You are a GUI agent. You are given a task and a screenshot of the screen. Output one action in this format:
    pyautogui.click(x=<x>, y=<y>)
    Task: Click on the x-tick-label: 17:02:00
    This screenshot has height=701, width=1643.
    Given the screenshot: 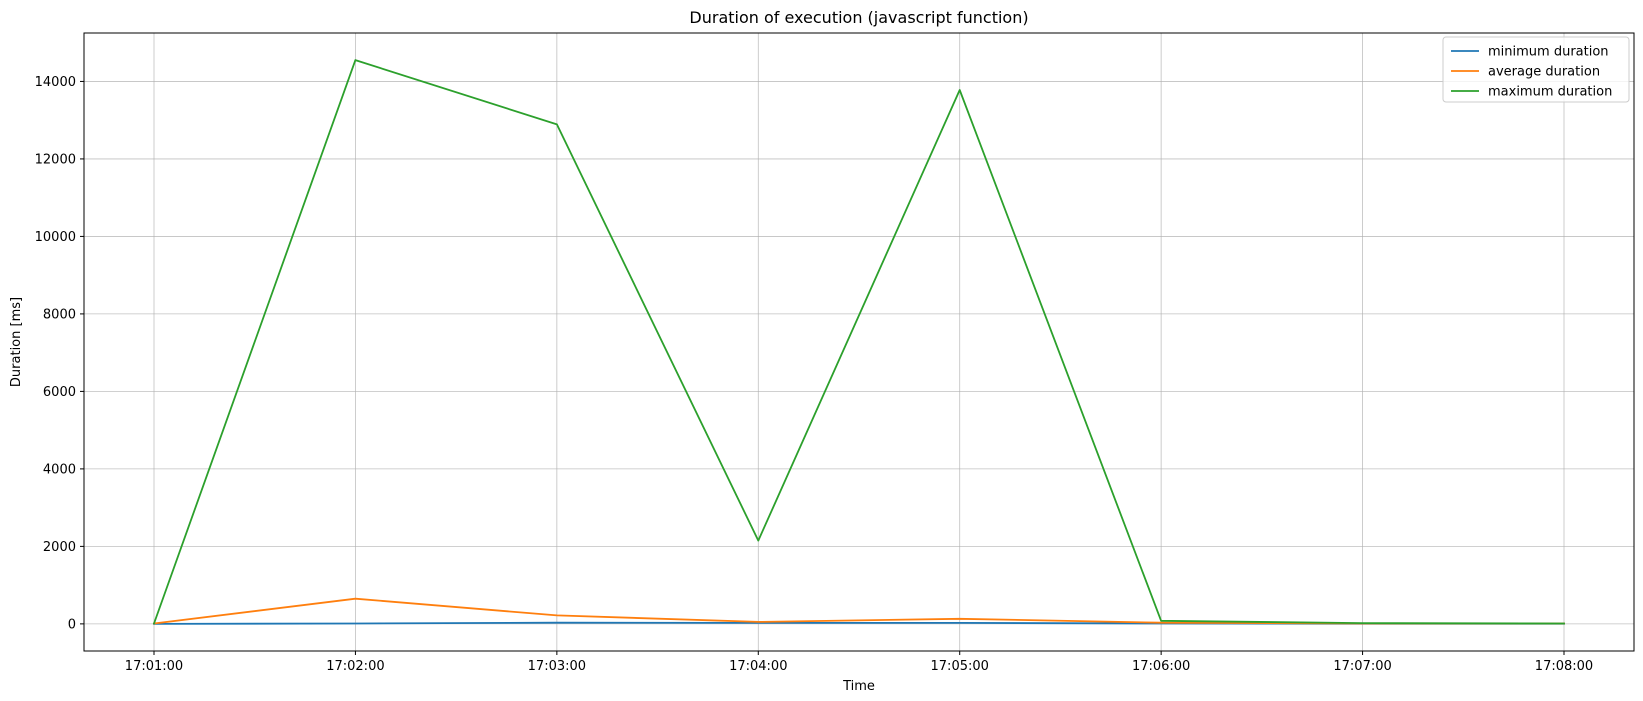 What is the action you would take?
    pyautogui.click(x=355, y=666)
    